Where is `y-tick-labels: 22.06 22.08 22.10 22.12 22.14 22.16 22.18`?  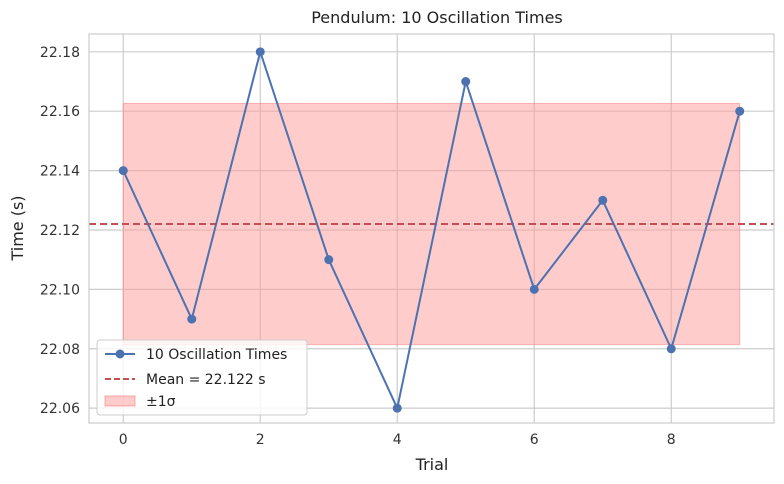 y-tick-labels: 22.06 22.08 22.10 22.12 22.14 22.16 22.18 is located at coordinates (60, 231).